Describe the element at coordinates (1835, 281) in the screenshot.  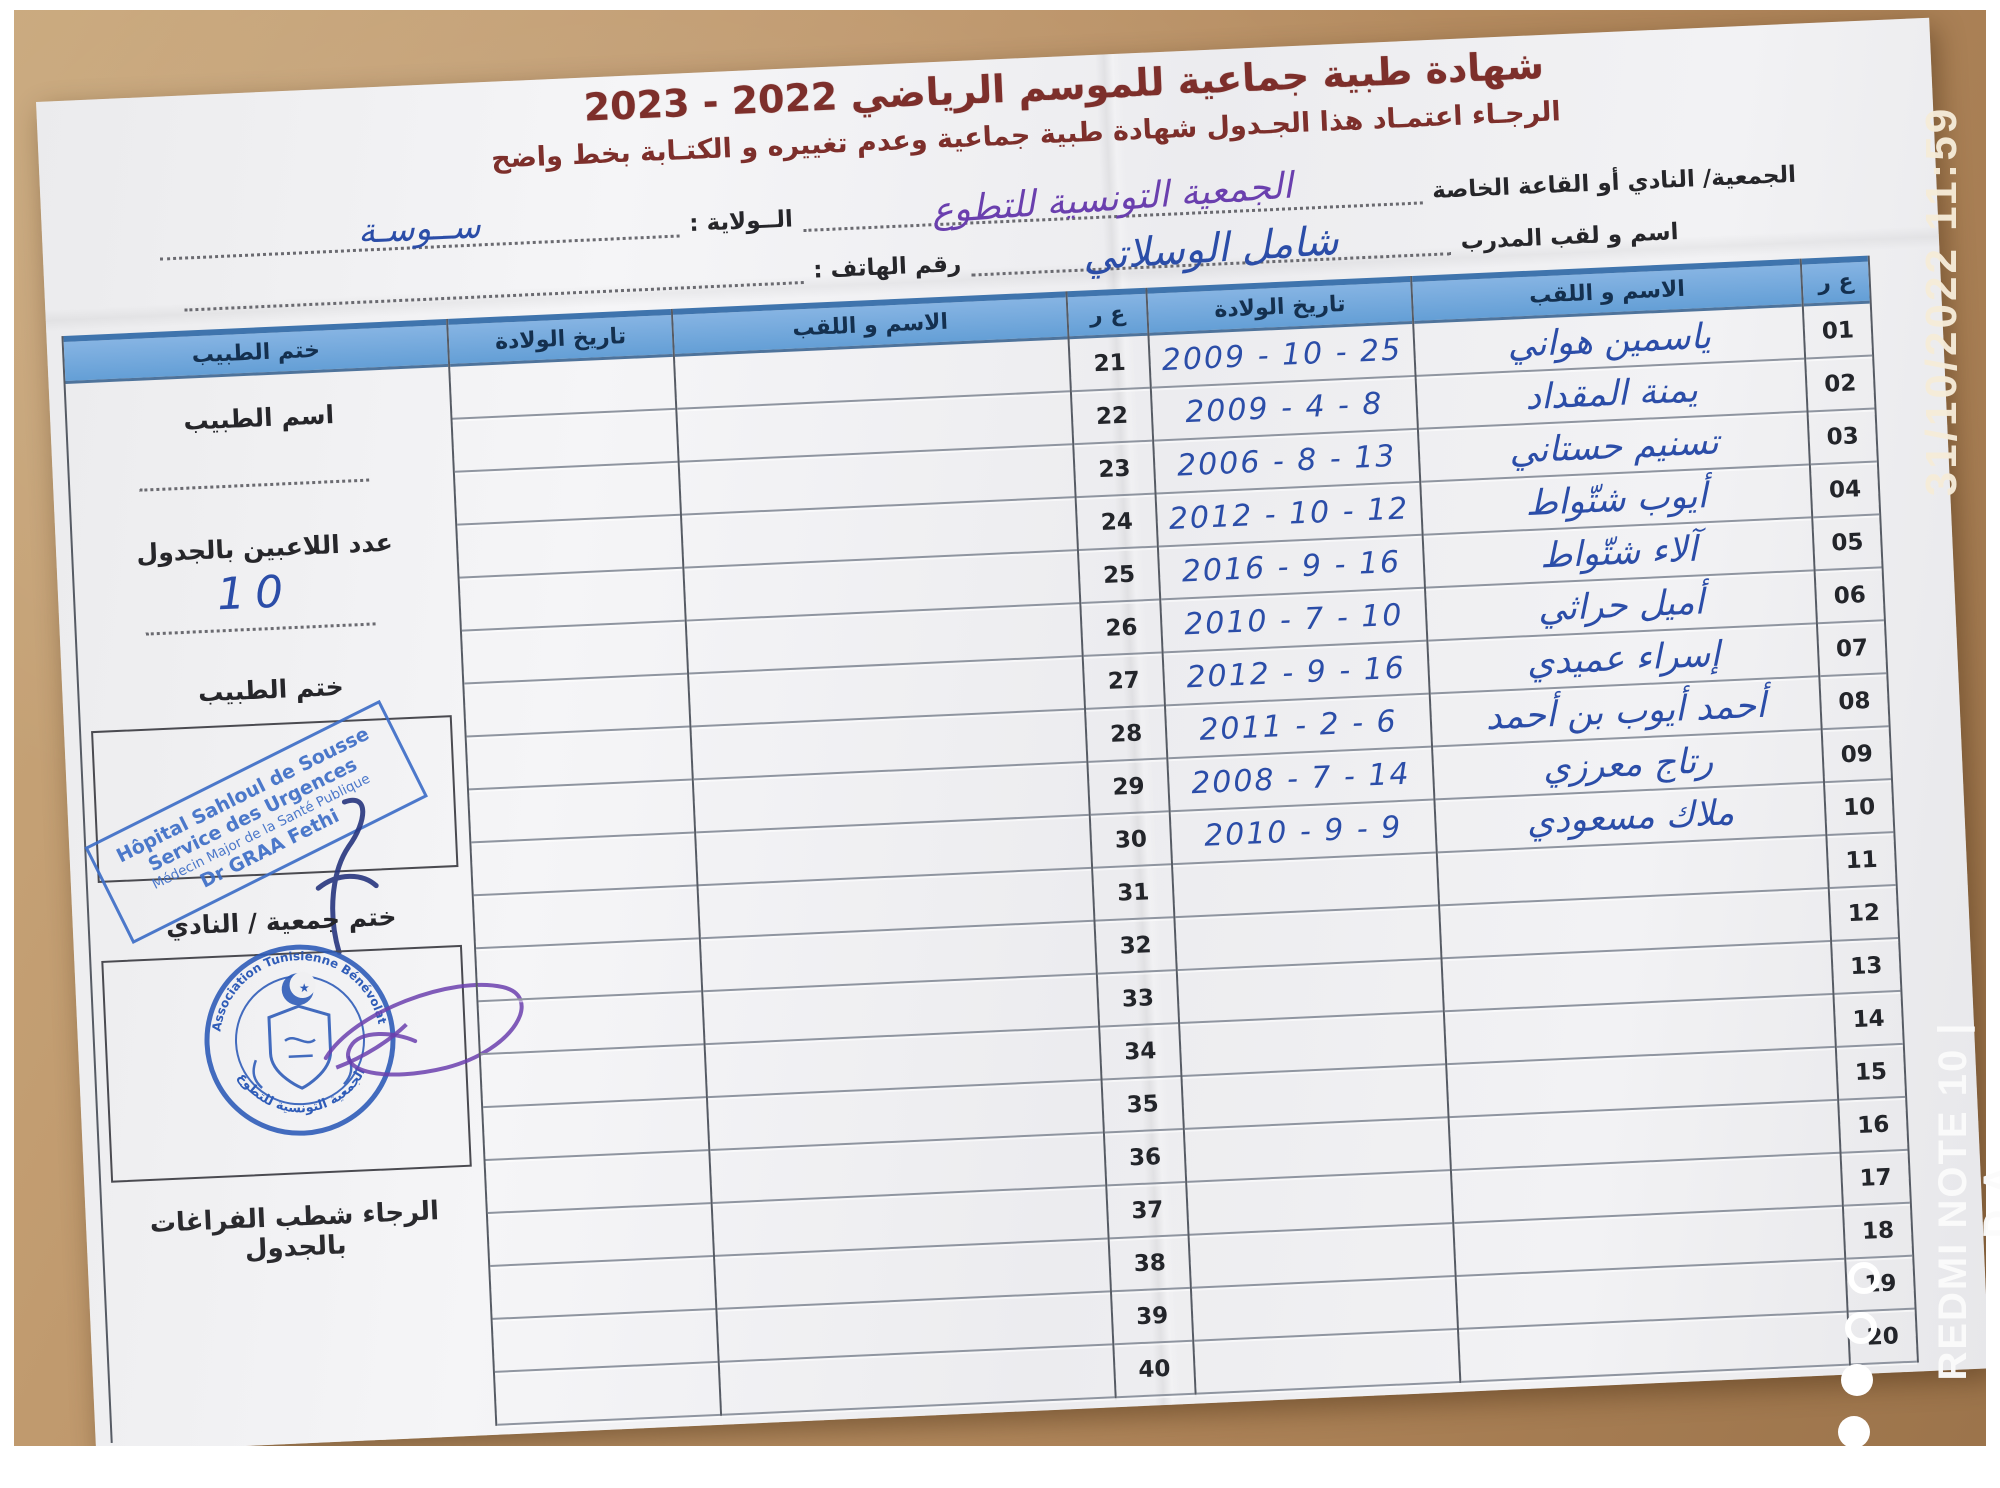
I see `column-header-number-1: ع ر` at that location.